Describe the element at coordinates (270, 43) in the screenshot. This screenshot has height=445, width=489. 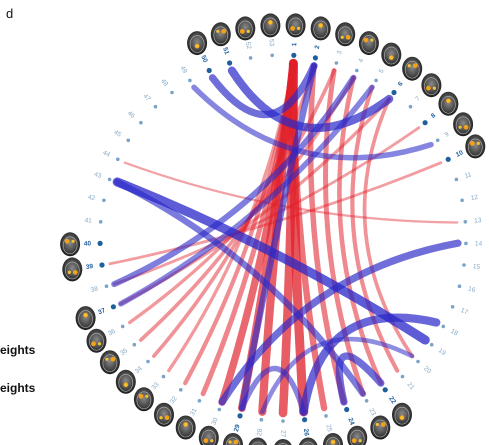
I see `node-label-53: 53` at that location.